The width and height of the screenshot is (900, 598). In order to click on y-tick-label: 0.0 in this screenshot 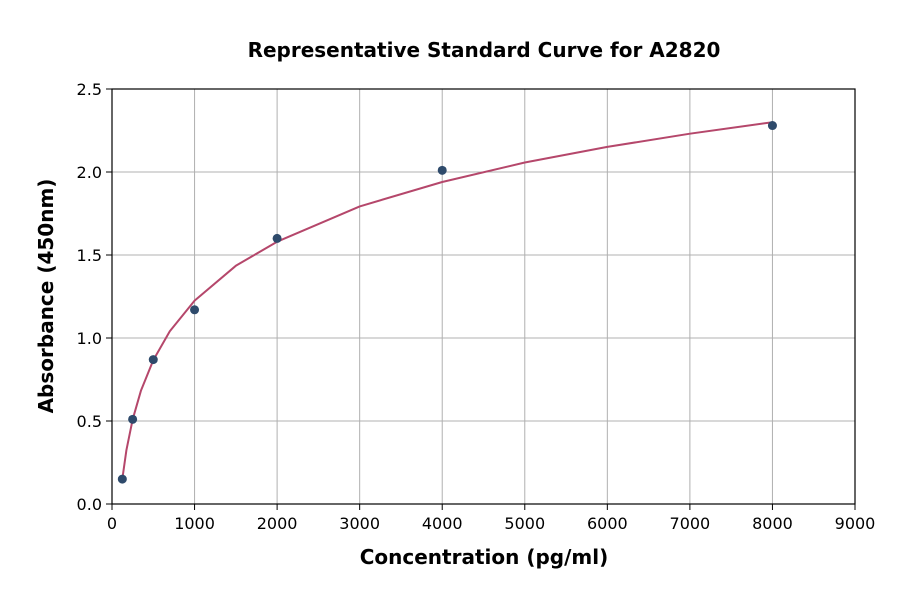, I will do `click(89, 504)`.